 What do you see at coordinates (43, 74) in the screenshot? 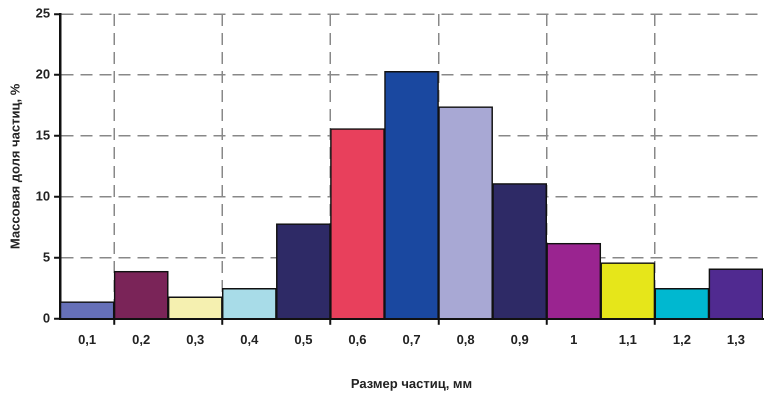
I see `y-tick-label: 20` at bounding box center [43, 74].